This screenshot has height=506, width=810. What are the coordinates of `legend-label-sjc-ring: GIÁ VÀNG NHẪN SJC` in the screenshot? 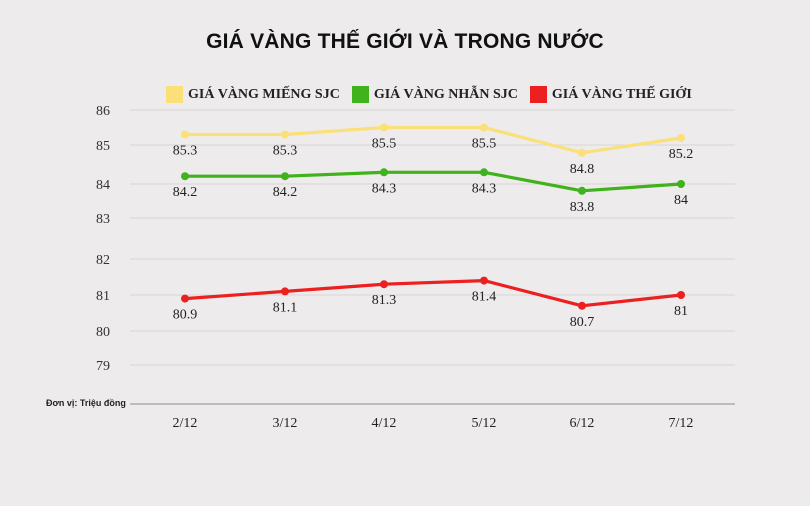 It's located at (445, 94).